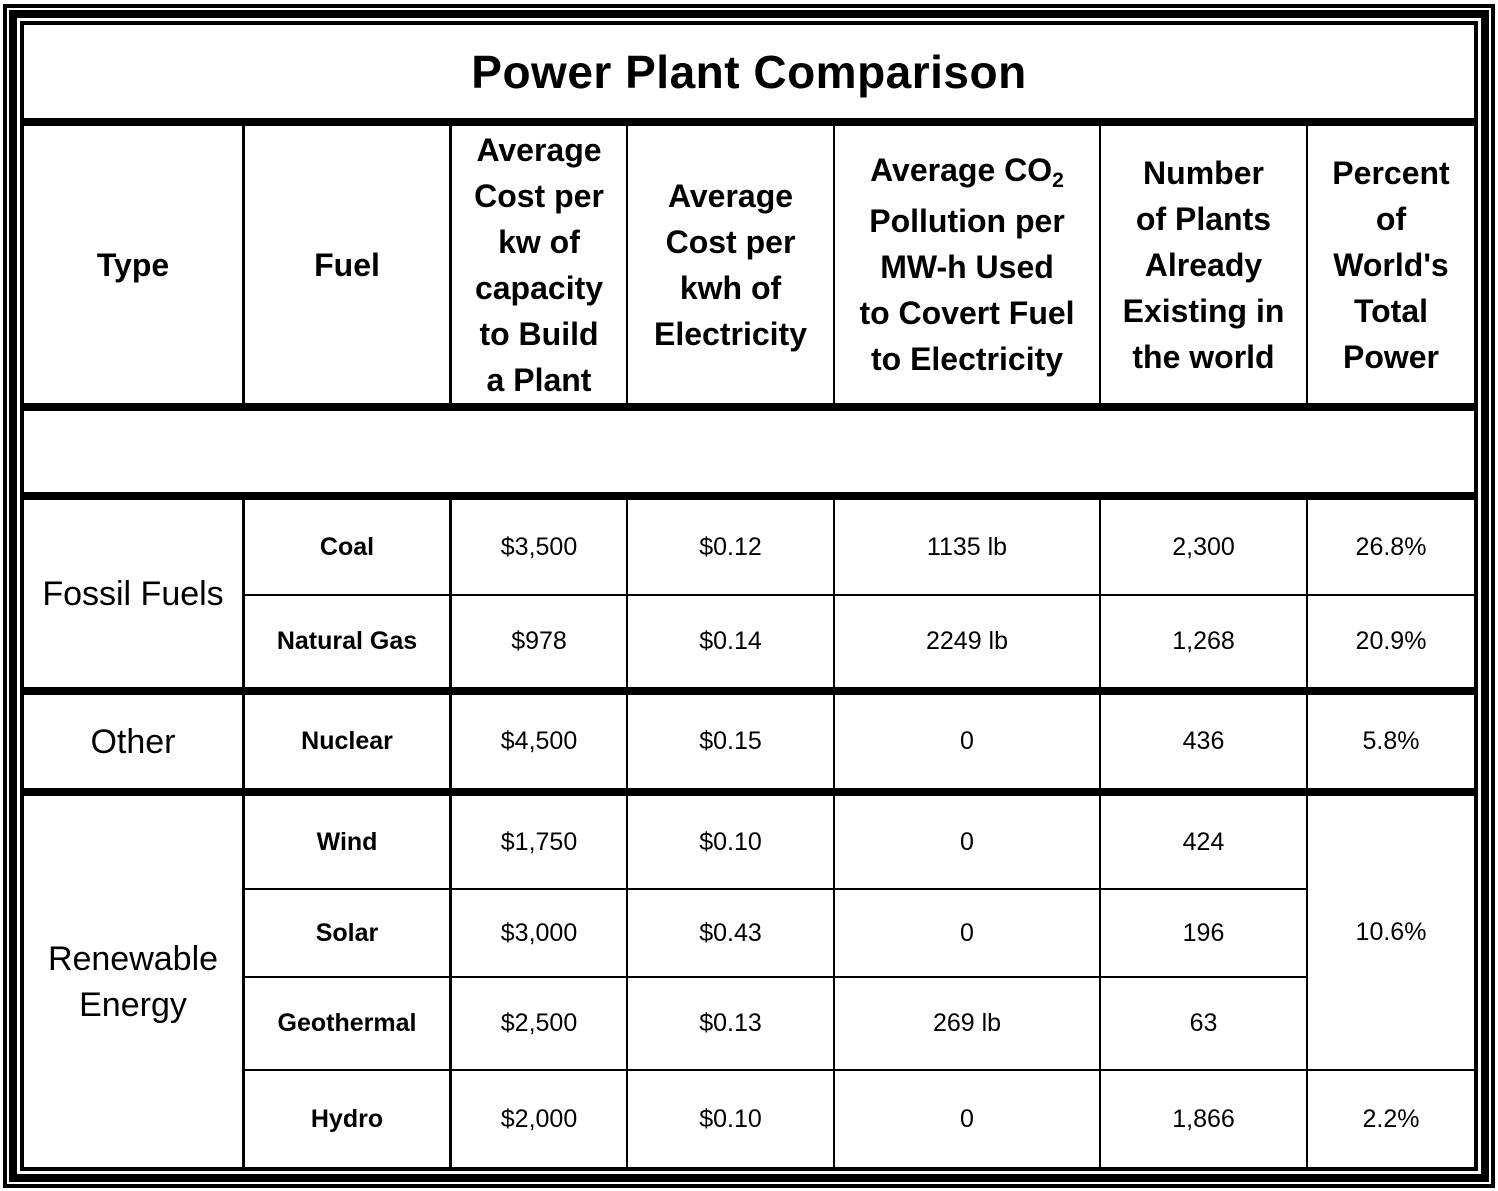  What do you see at coordinates (347, 264) in the screenshot?
I see `header-fuel: Fuel` at bounding box center [347, 264].